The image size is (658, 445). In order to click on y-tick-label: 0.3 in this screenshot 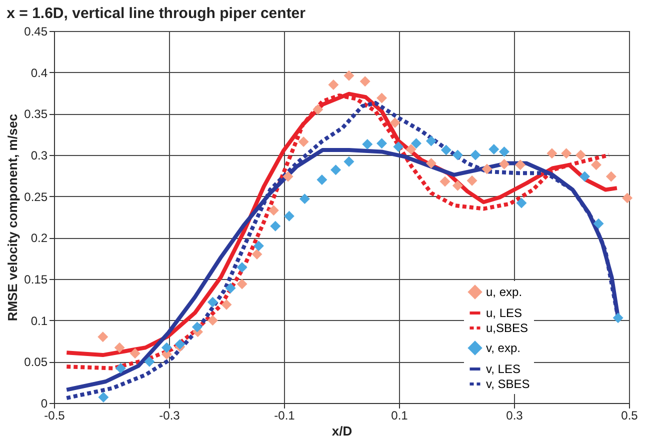, I will do `click(39, 155)`.